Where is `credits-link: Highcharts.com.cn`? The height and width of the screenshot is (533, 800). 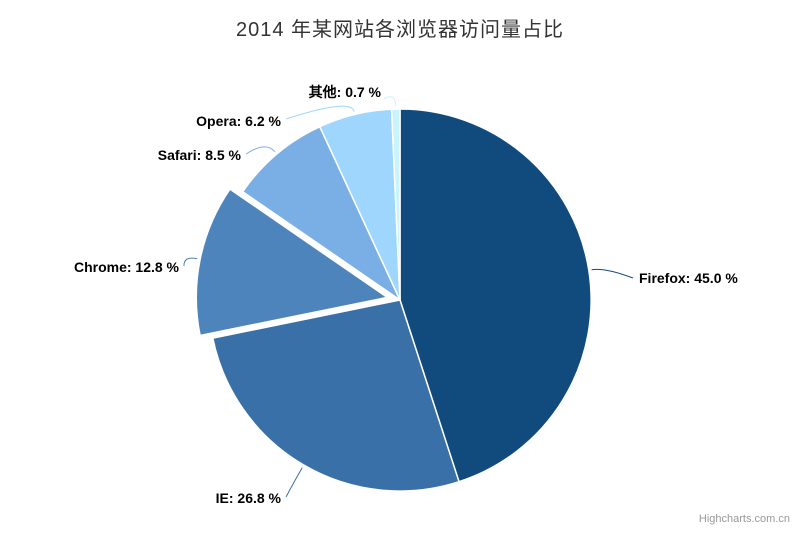
credits-link: Highcharts.com.cn is located at coordinates (744, 519).